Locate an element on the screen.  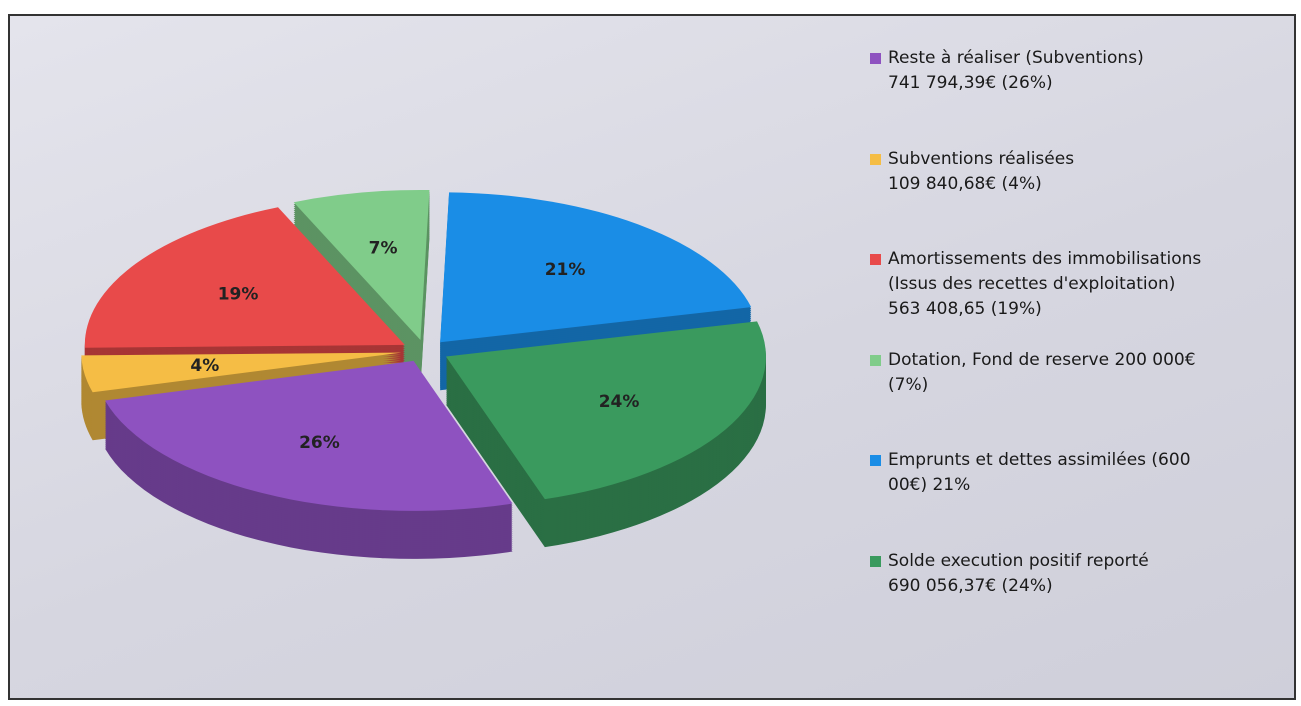
data-label: 4% is located at coordinates (204, 366).